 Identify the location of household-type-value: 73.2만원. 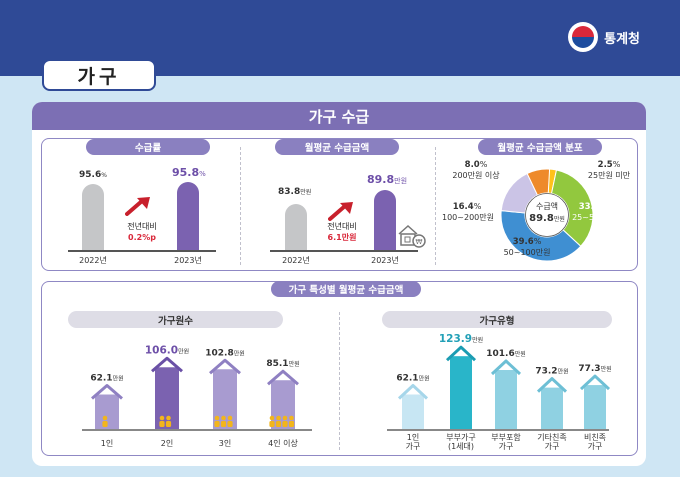
(551, 372).